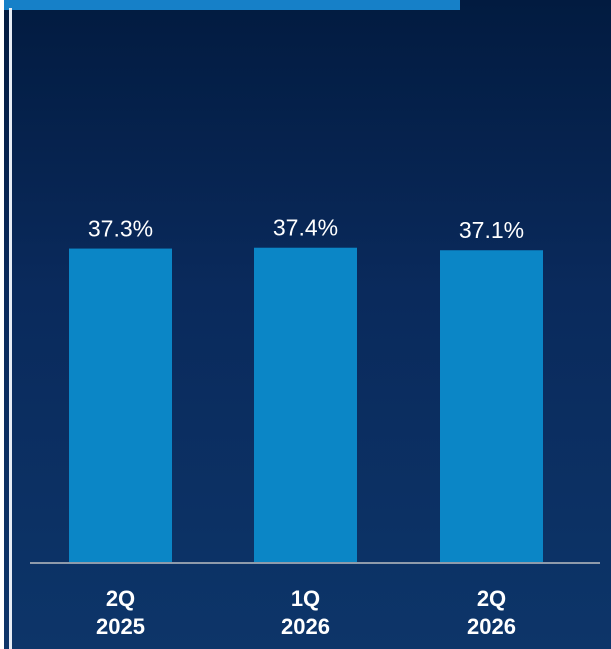  I want to click on top-accent-strip, so click(230, 5).